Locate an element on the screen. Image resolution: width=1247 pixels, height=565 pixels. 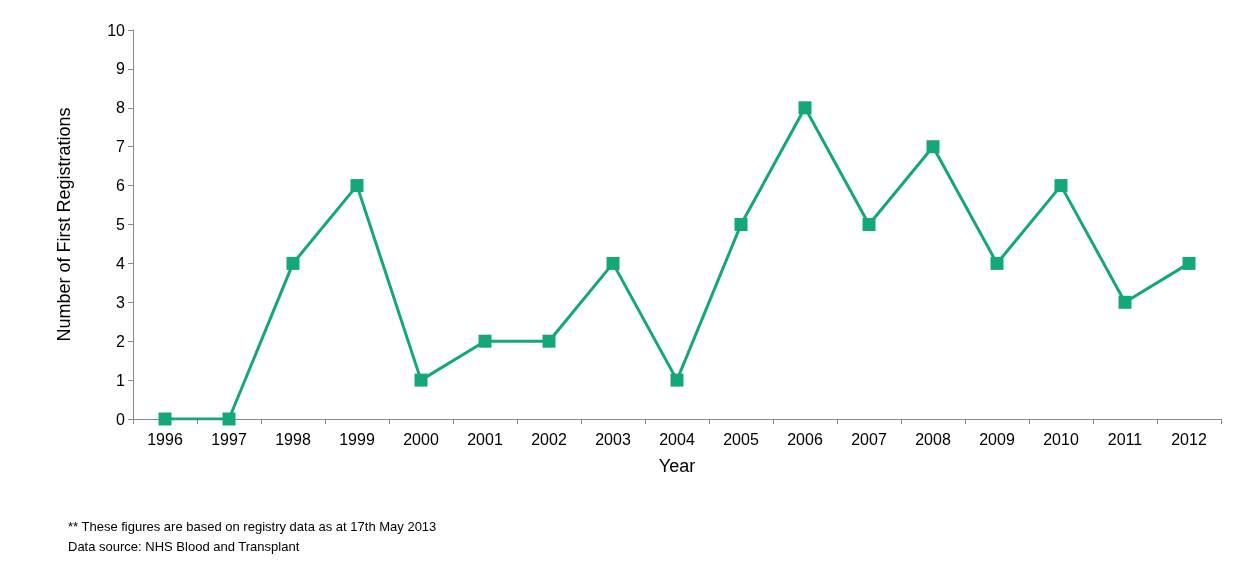
x-tick-label: 1999 is located at coordinates (357, 439).